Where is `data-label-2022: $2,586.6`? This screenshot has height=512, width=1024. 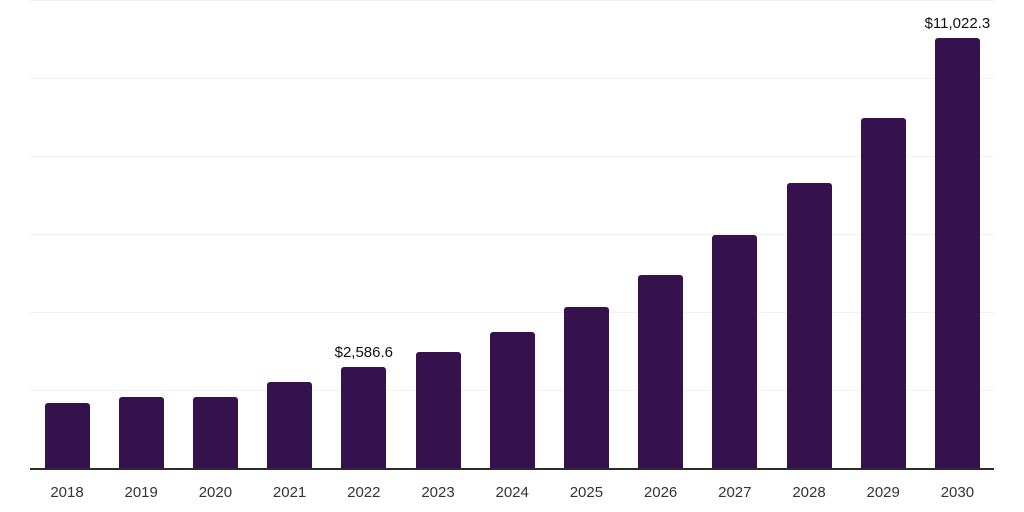 data-label-2022: $2,586.6 is located at coordinates (363, 353).